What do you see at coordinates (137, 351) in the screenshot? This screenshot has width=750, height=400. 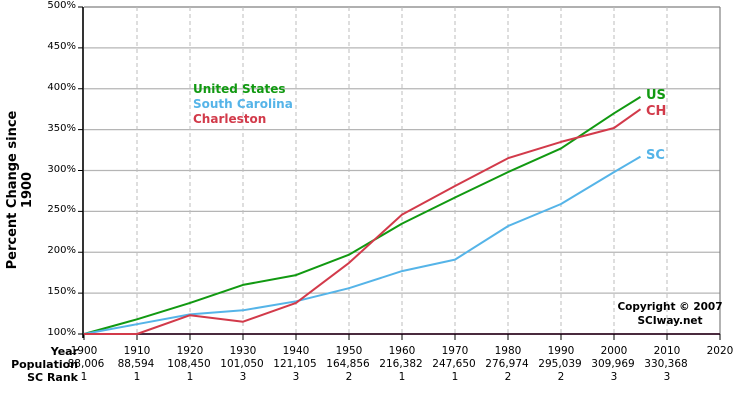 I see `table-cell-year: 1910` at bounding box center [137, 351].